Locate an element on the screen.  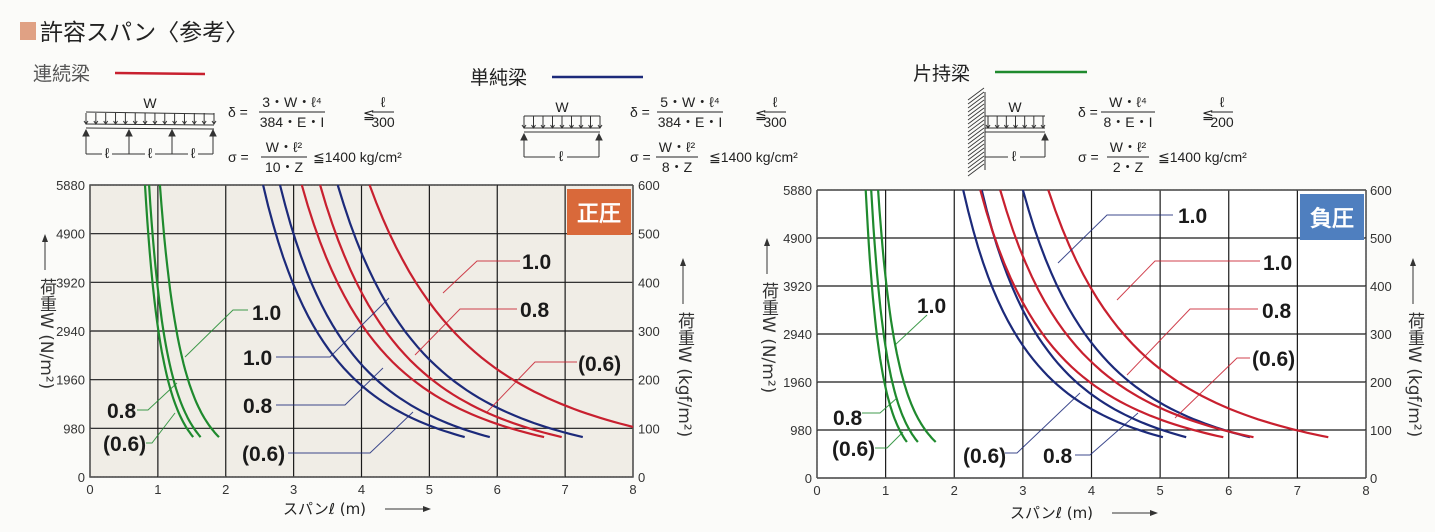
legend-simple: 単純梁 is located at coordinates (556, 78).